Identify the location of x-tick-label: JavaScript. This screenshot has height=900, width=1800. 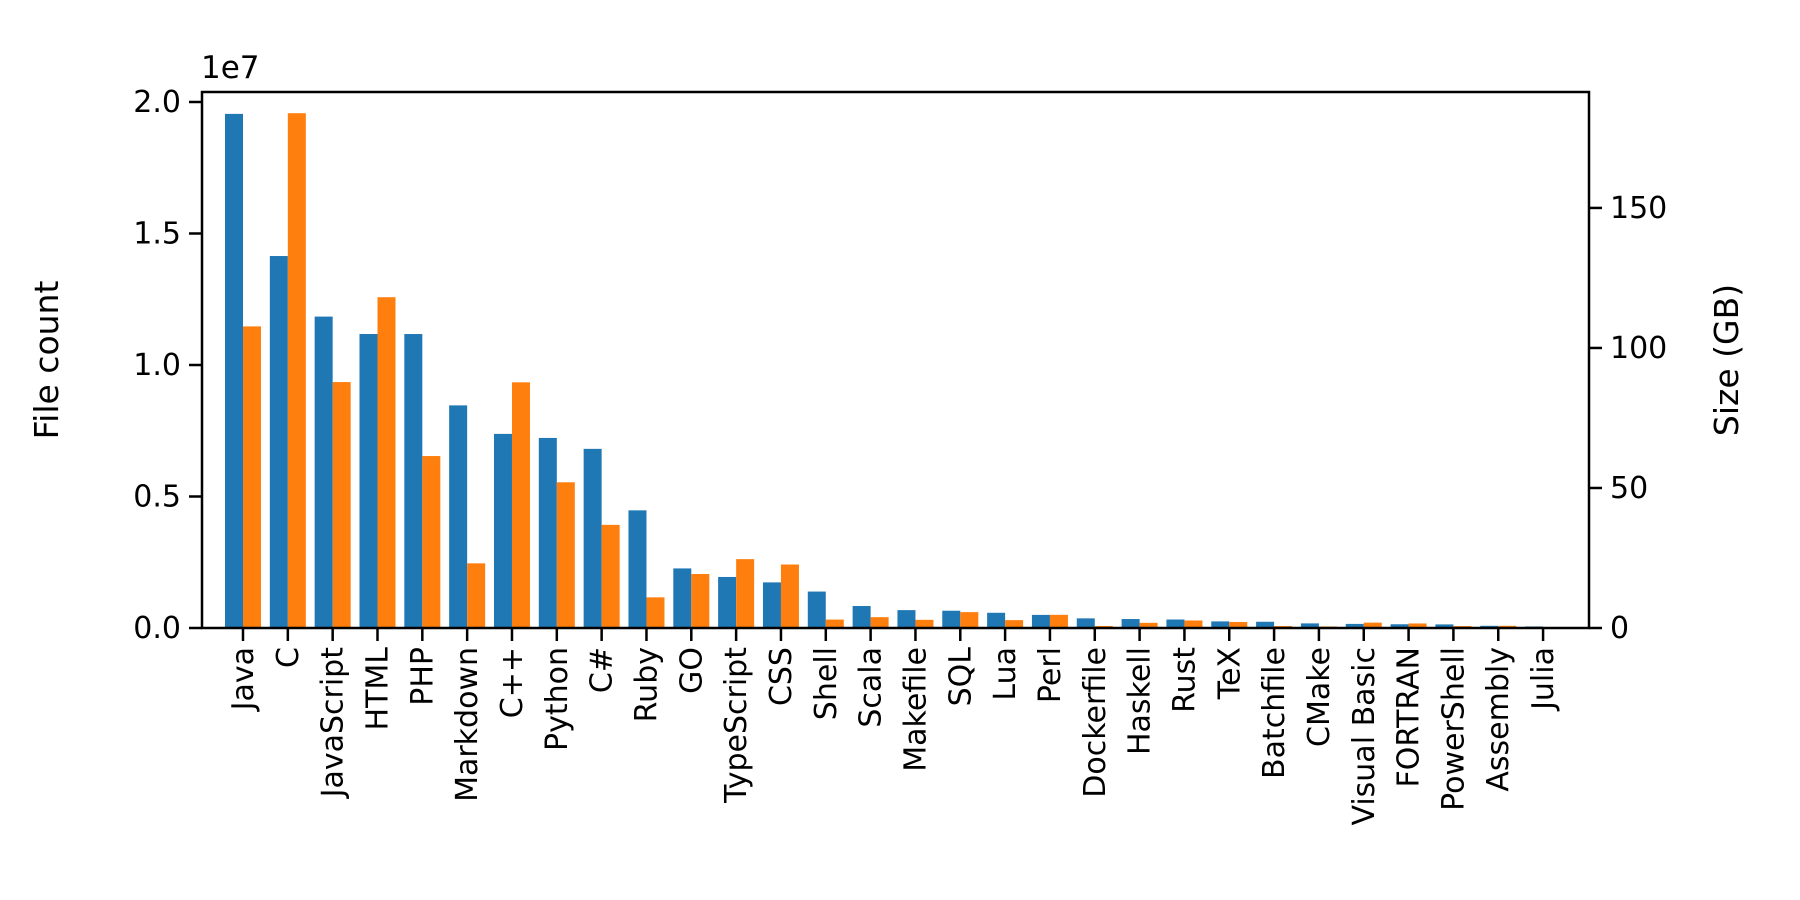
(333, 723).